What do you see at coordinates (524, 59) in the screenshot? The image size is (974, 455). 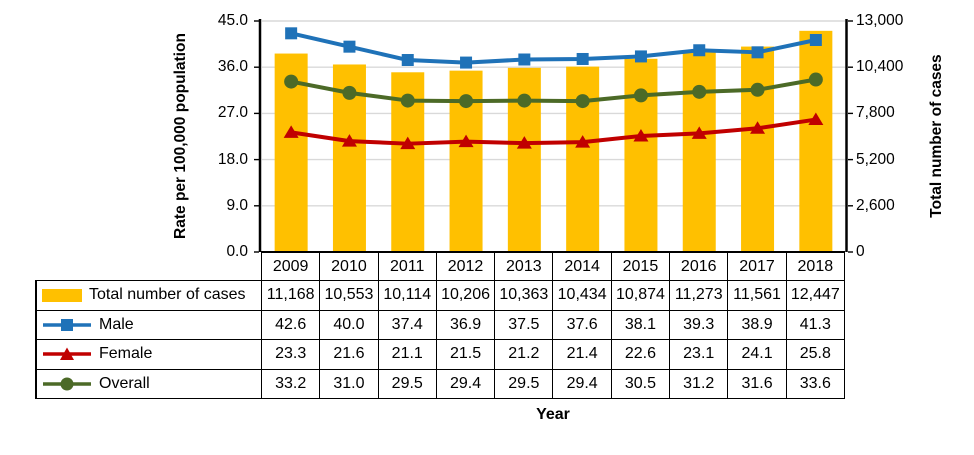 I see `male-marker-2013` at bounding box center [524, 59].